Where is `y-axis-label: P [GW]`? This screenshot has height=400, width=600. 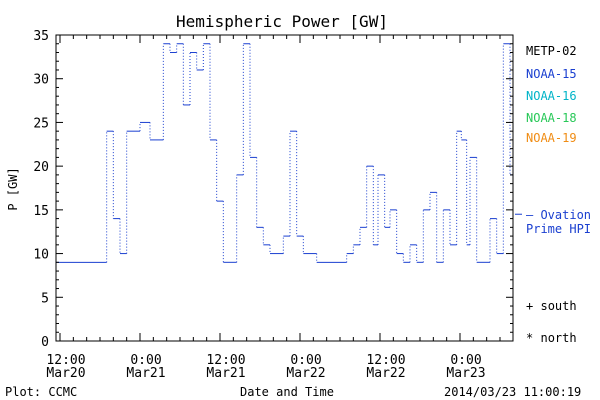
y-axis-label: P [GW] is located at coordinates (13, 188).